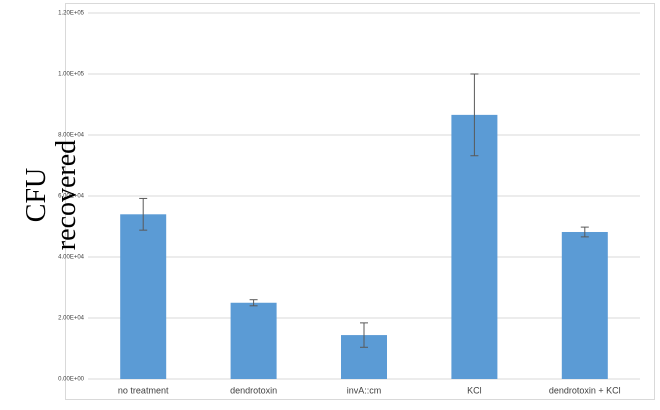 The image size is (660, 410). What do you see at coordinates (51, 195) in the screenshot?
I see `y-axis-label: CFU recovered` at bounding box center [51, 195].